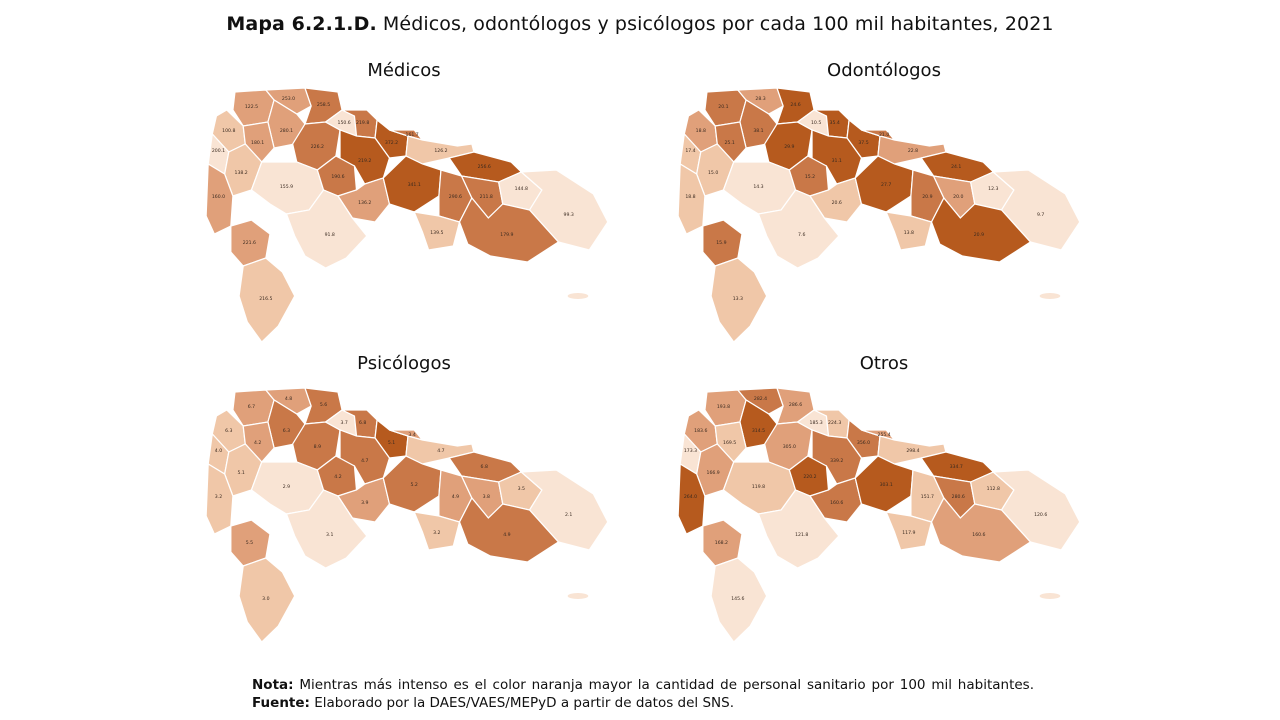 This screenshot has height=720, width=1280. Describe the element at coordinates (391, 143) in the screenshot. I see `province-value-label: 372.2` at that location.